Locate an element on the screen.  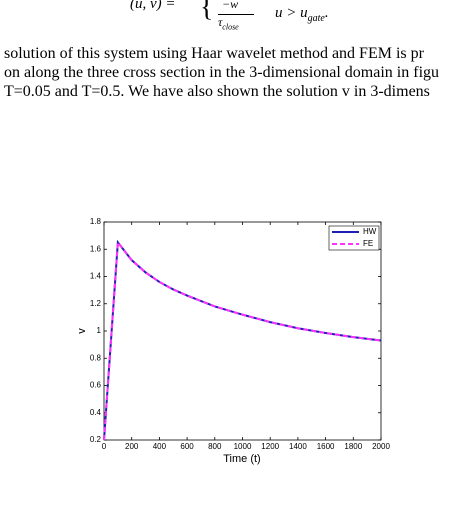
y-tick-label: 1.4 is located at coordinates (96, 276).